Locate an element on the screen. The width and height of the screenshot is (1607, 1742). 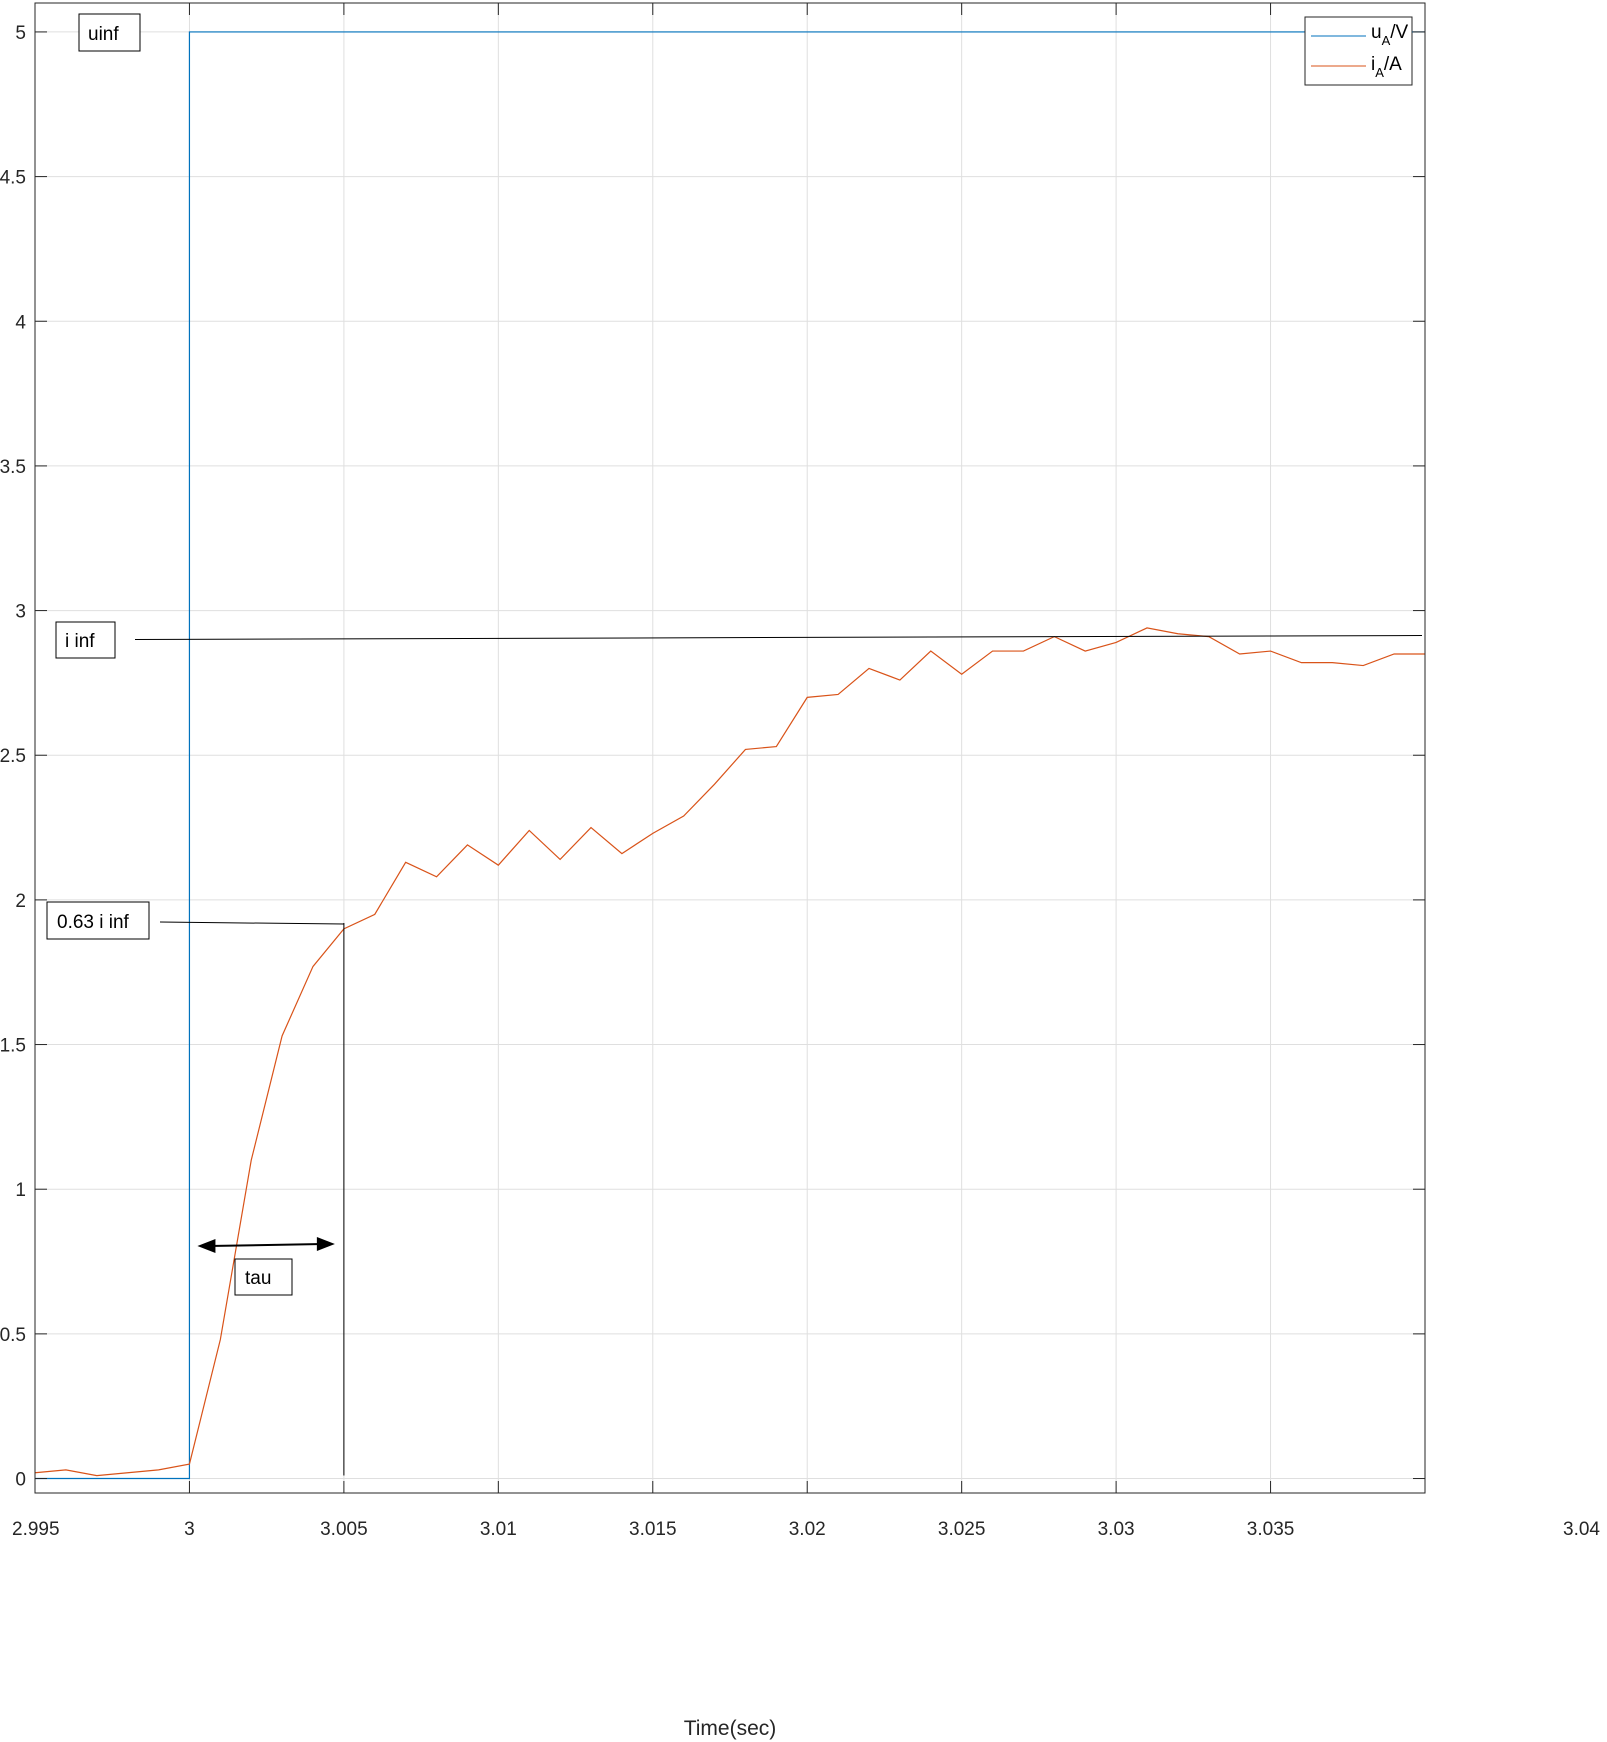
y-tick-label: 4 is located at coordinates (20, 322).